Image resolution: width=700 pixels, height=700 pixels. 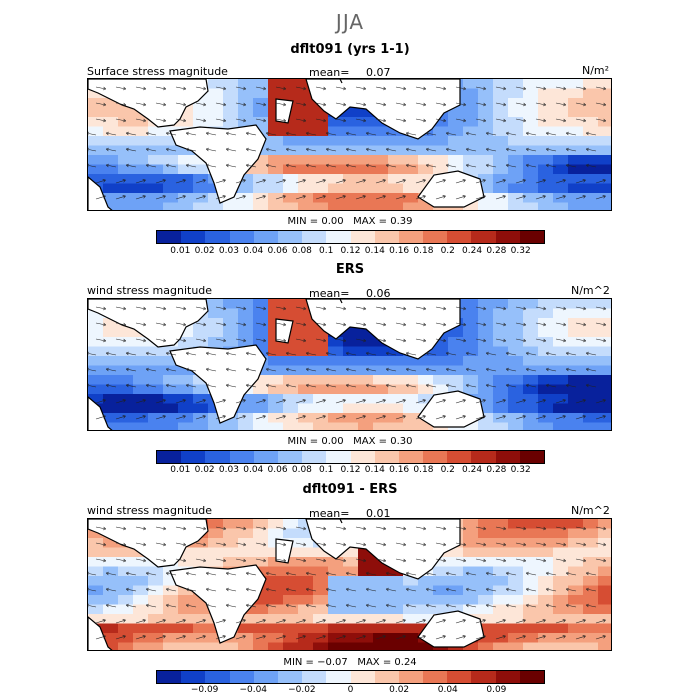 What do you see at coordinates (350, 237) in the screenshot?
I see `panel-1-colorbar` at bounding box center [350, 237].